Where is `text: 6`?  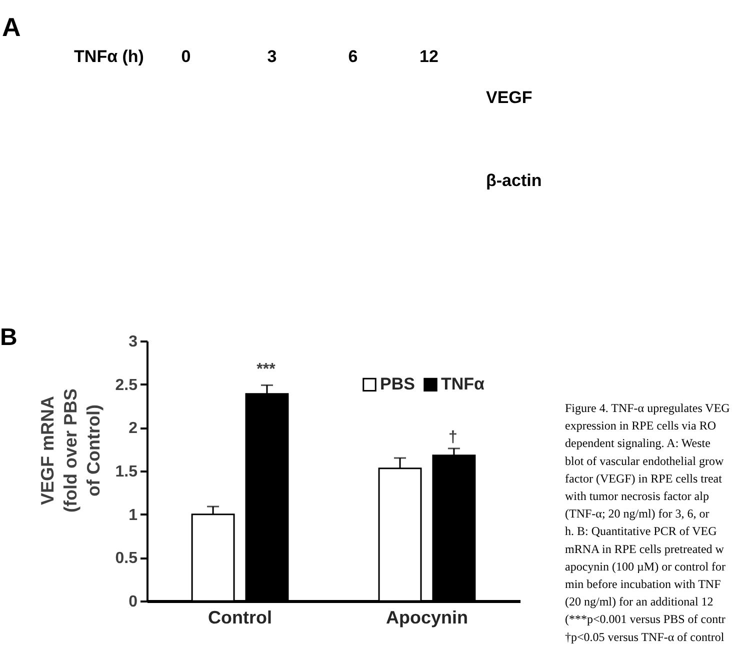 text: 6 is located at coordinates (353, 56).